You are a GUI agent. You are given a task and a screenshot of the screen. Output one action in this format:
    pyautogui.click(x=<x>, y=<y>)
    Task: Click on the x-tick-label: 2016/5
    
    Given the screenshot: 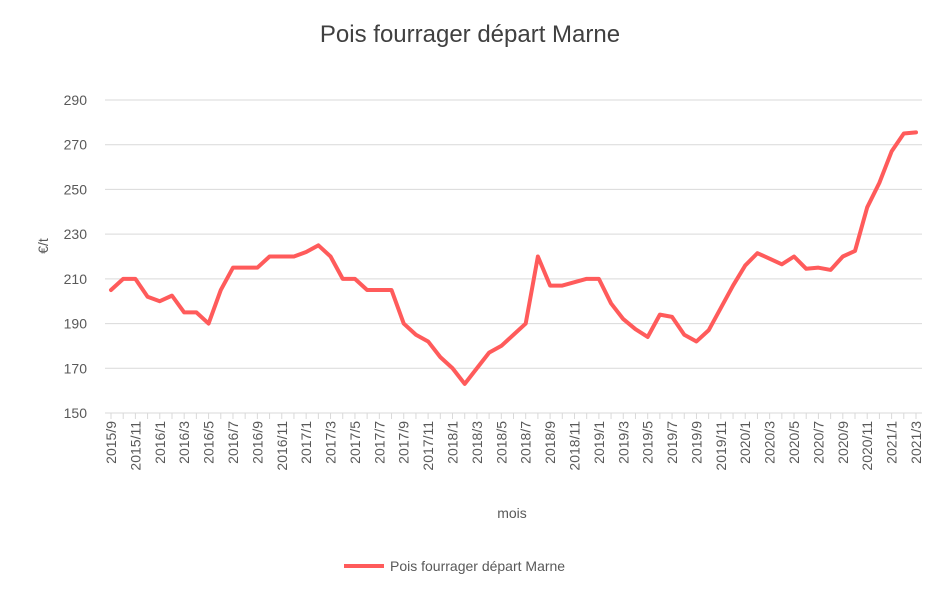 What is the action you would take?
    pyautogui.click(x=209, y=442)
    